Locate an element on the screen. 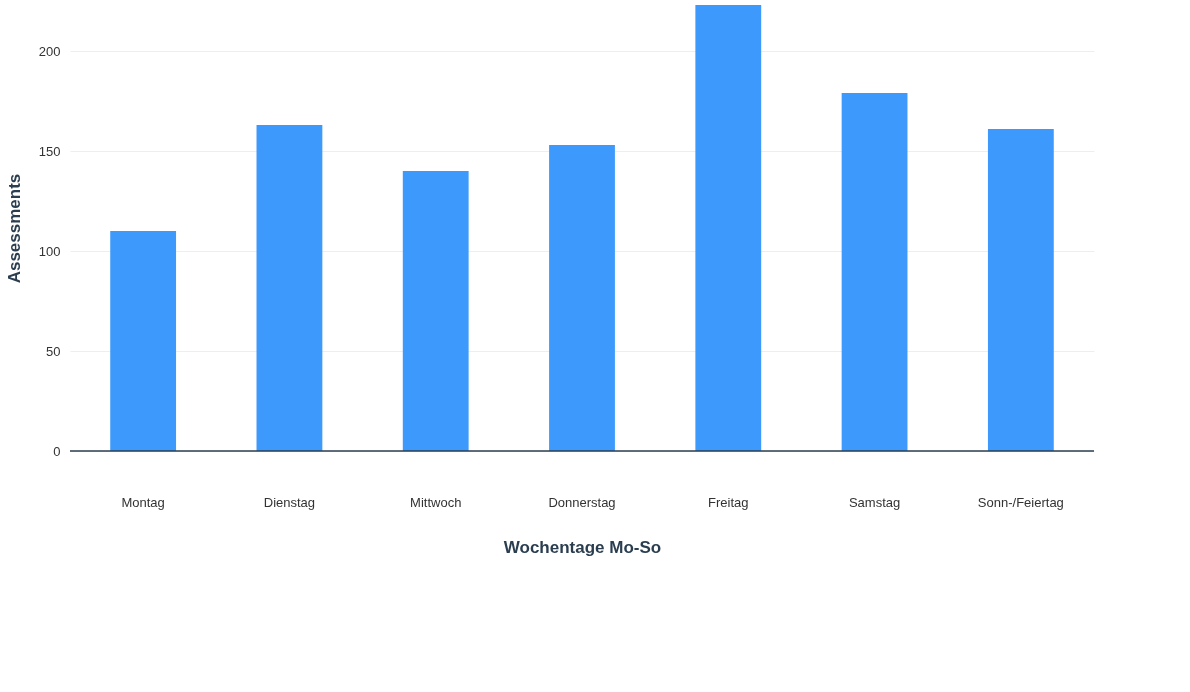 Image resolution: width=1190 pixels, height=692 pixels. x-tick-label: Sonn-/Feiertag is located at coordinates (1020, 502).